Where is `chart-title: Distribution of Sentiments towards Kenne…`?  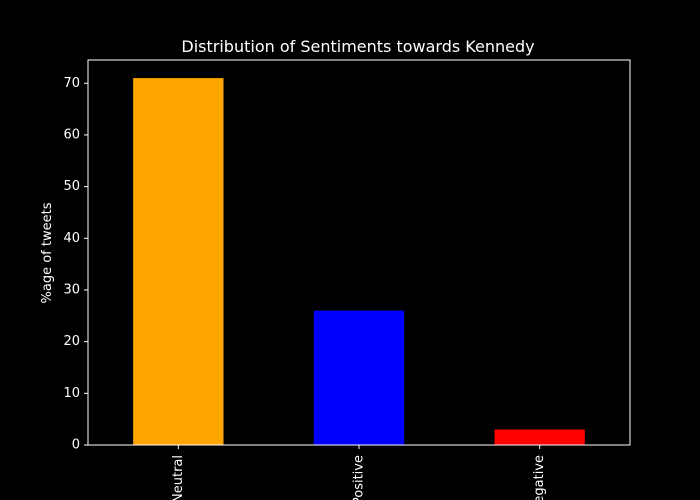
chart-title: Distribution of Sentiments towards Kenne… is located at coordinates (357, 46).